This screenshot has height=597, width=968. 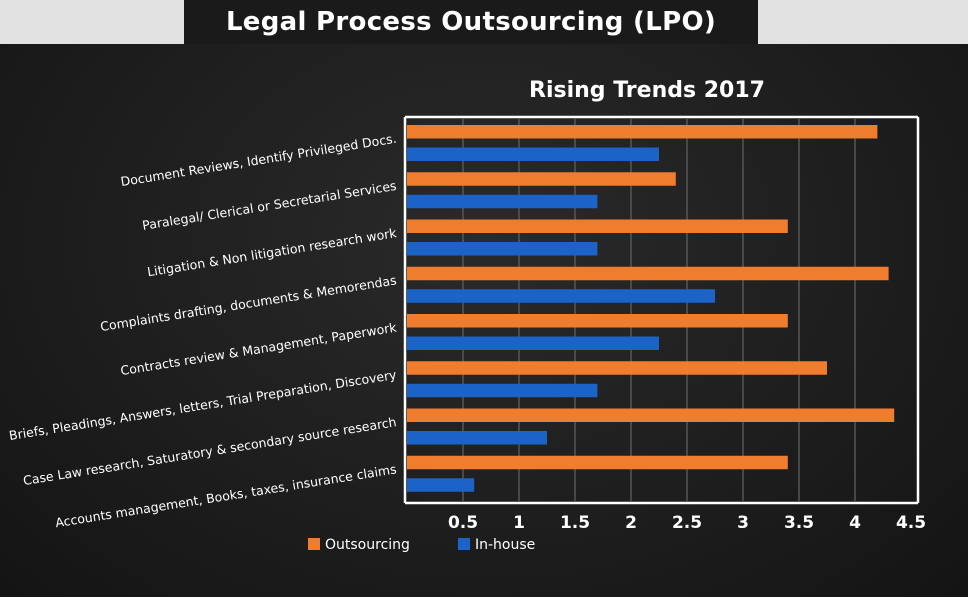 I want to click on bar-in-house: In-house: 0.6, so click(x=441, y=485).